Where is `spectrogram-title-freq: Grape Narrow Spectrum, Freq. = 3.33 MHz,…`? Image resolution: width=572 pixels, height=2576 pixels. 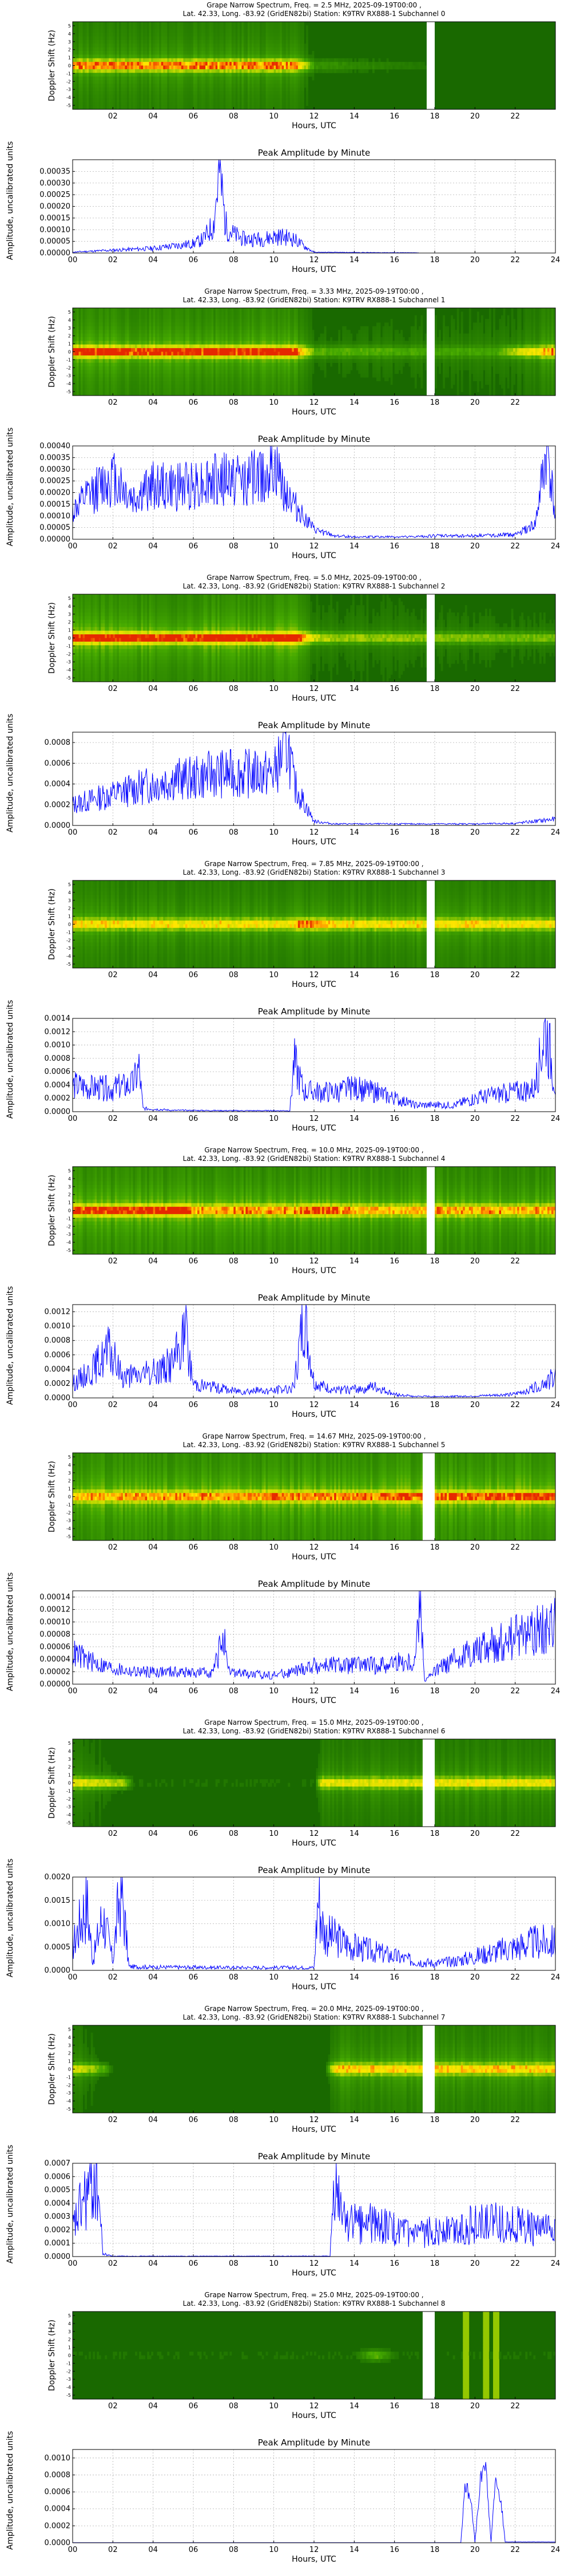
spectrogram-title-freq: Grape Narrow Spectrum, Freq. = 3.33 MHz,… is located at coordinates (313, 291).